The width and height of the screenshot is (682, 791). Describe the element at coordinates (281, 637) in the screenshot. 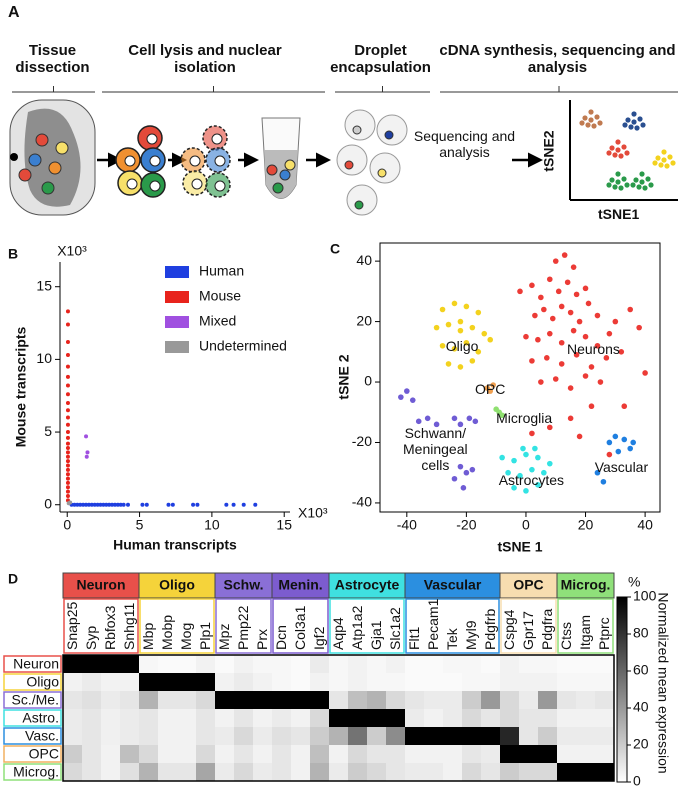

I see `gene-name: Dcn` at that location.